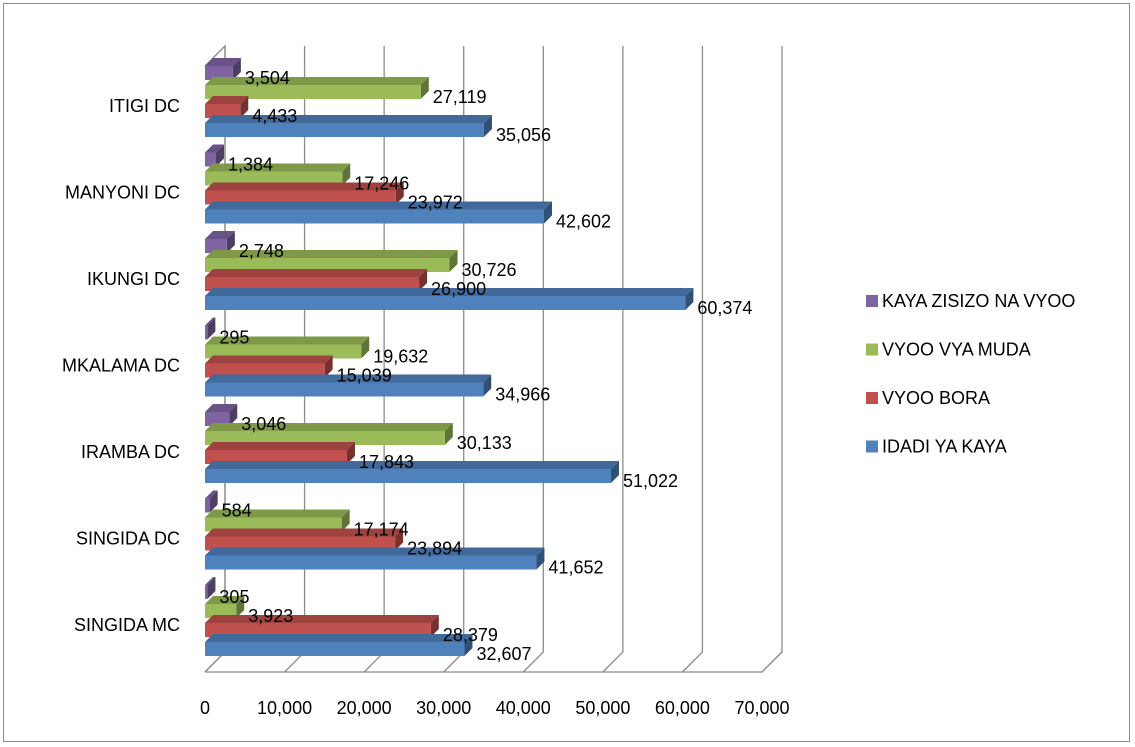 The height and width of the screenshot is (747, 1135). I want to click on category-label-mkalama-dc: MKALAMA DC, so click(121, 365).